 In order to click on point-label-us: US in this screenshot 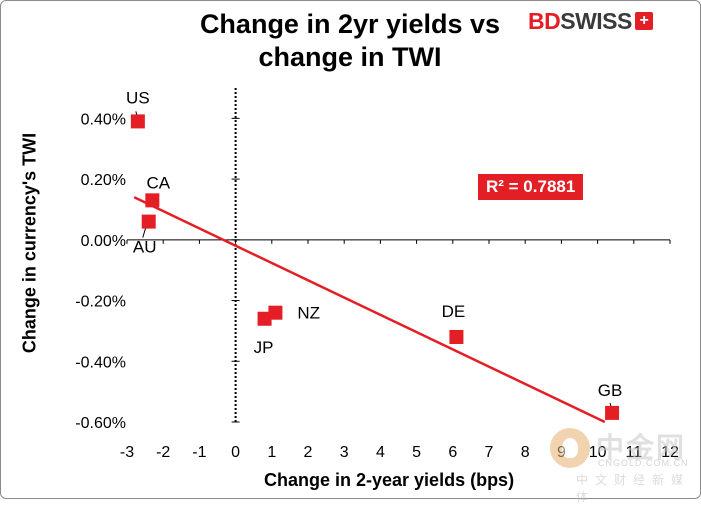, I will do `click(138, 97)`.